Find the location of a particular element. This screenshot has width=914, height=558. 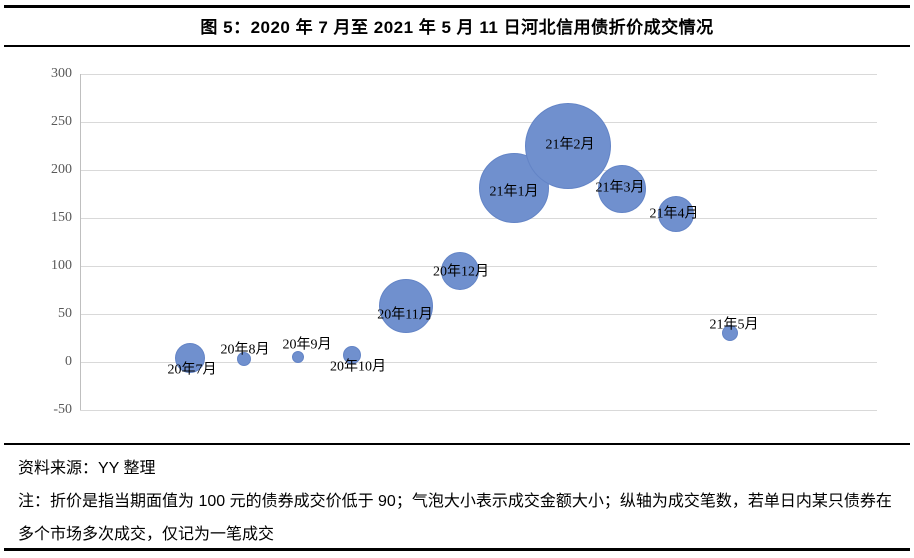

y-axis-tick-label: 100 is located at coordinates (61, 265).